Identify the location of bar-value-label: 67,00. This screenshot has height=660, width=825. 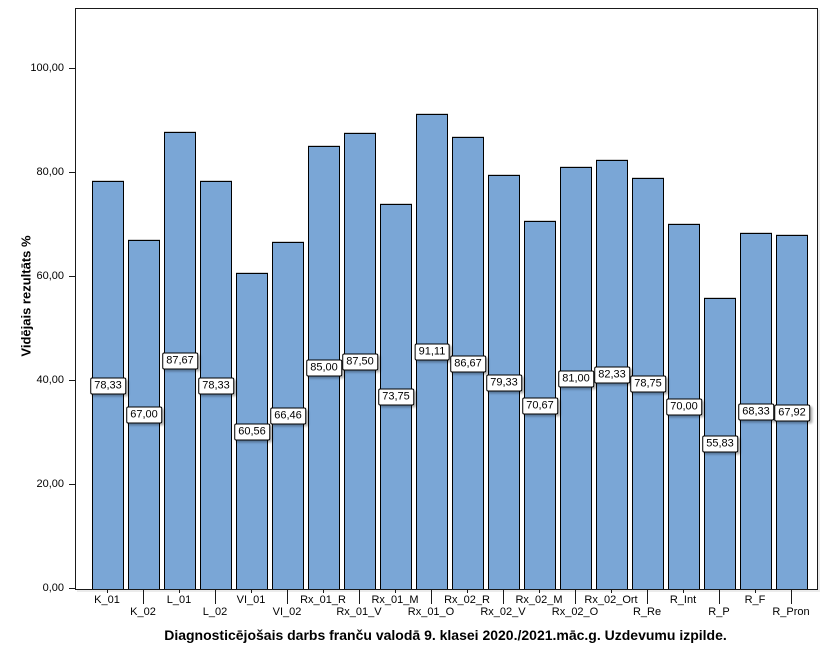
(144, 415).